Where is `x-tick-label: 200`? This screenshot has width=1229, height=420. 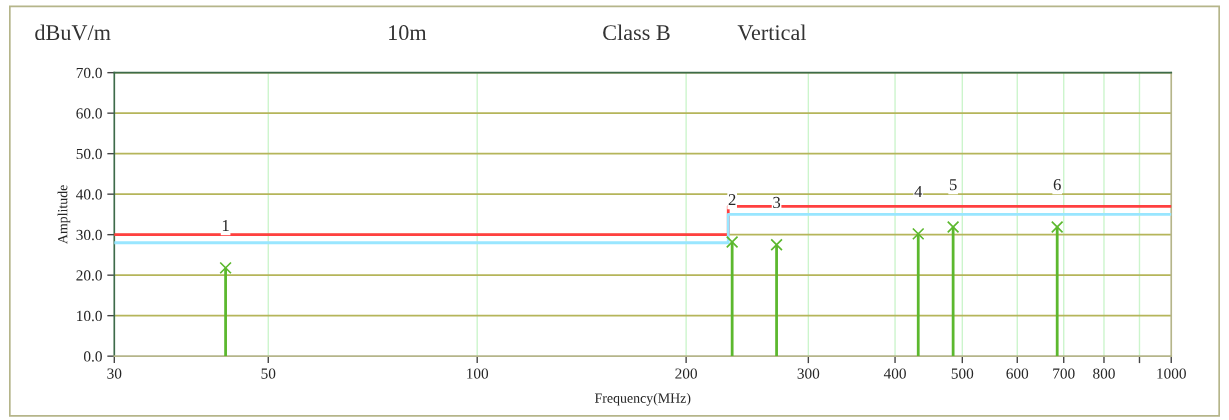
x-tick-label: 200 is located at coordinates (686, 373).